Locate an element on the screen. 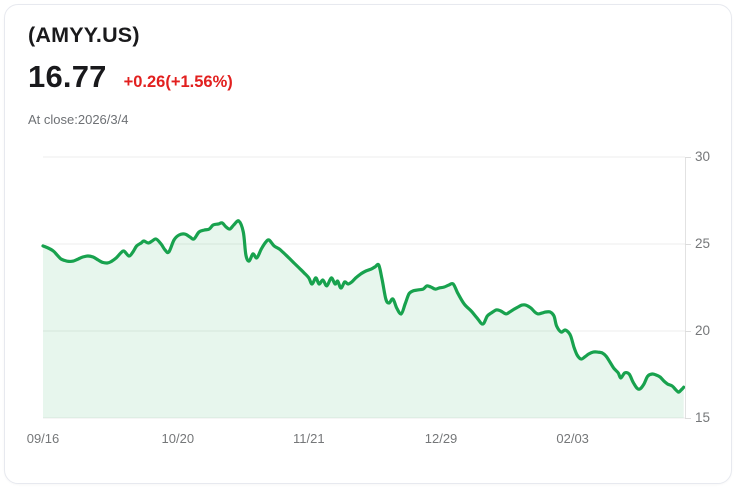 Image resolution: width=736 pixels, height=488 pixels. y-axis-line is located at coordinates (685, 288).